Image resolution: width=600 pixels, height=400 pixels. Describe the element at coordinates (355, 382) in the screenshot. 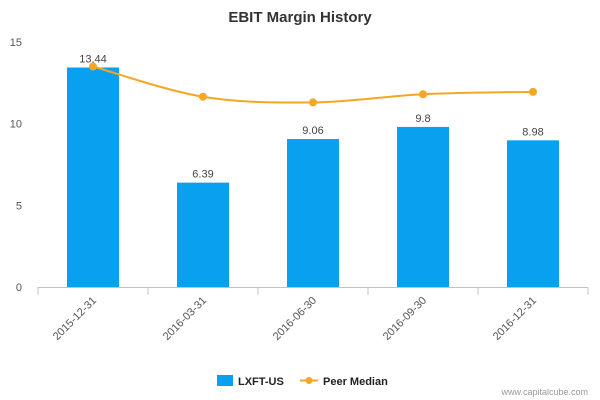

I see `legend-label-peer: Peer Median` at that location.